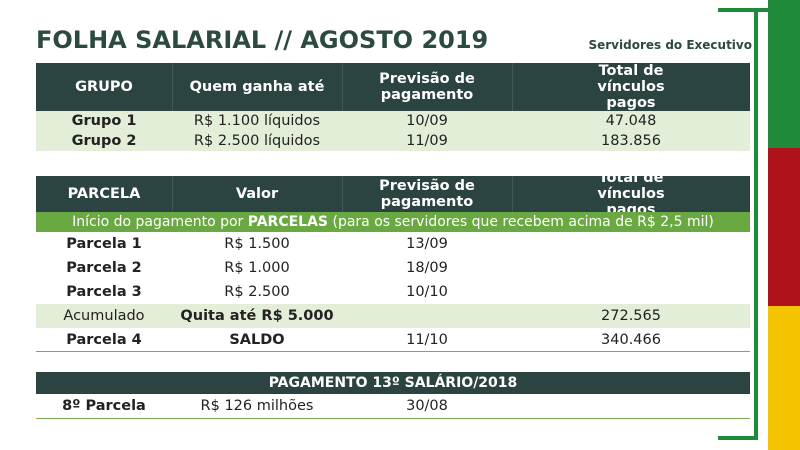 This screenshot has height=450, width=800. What do you see at coordinates (427, 268) in the screenshot?
I see `cell-previsao: 18/09` at bounding box center [427, 268].